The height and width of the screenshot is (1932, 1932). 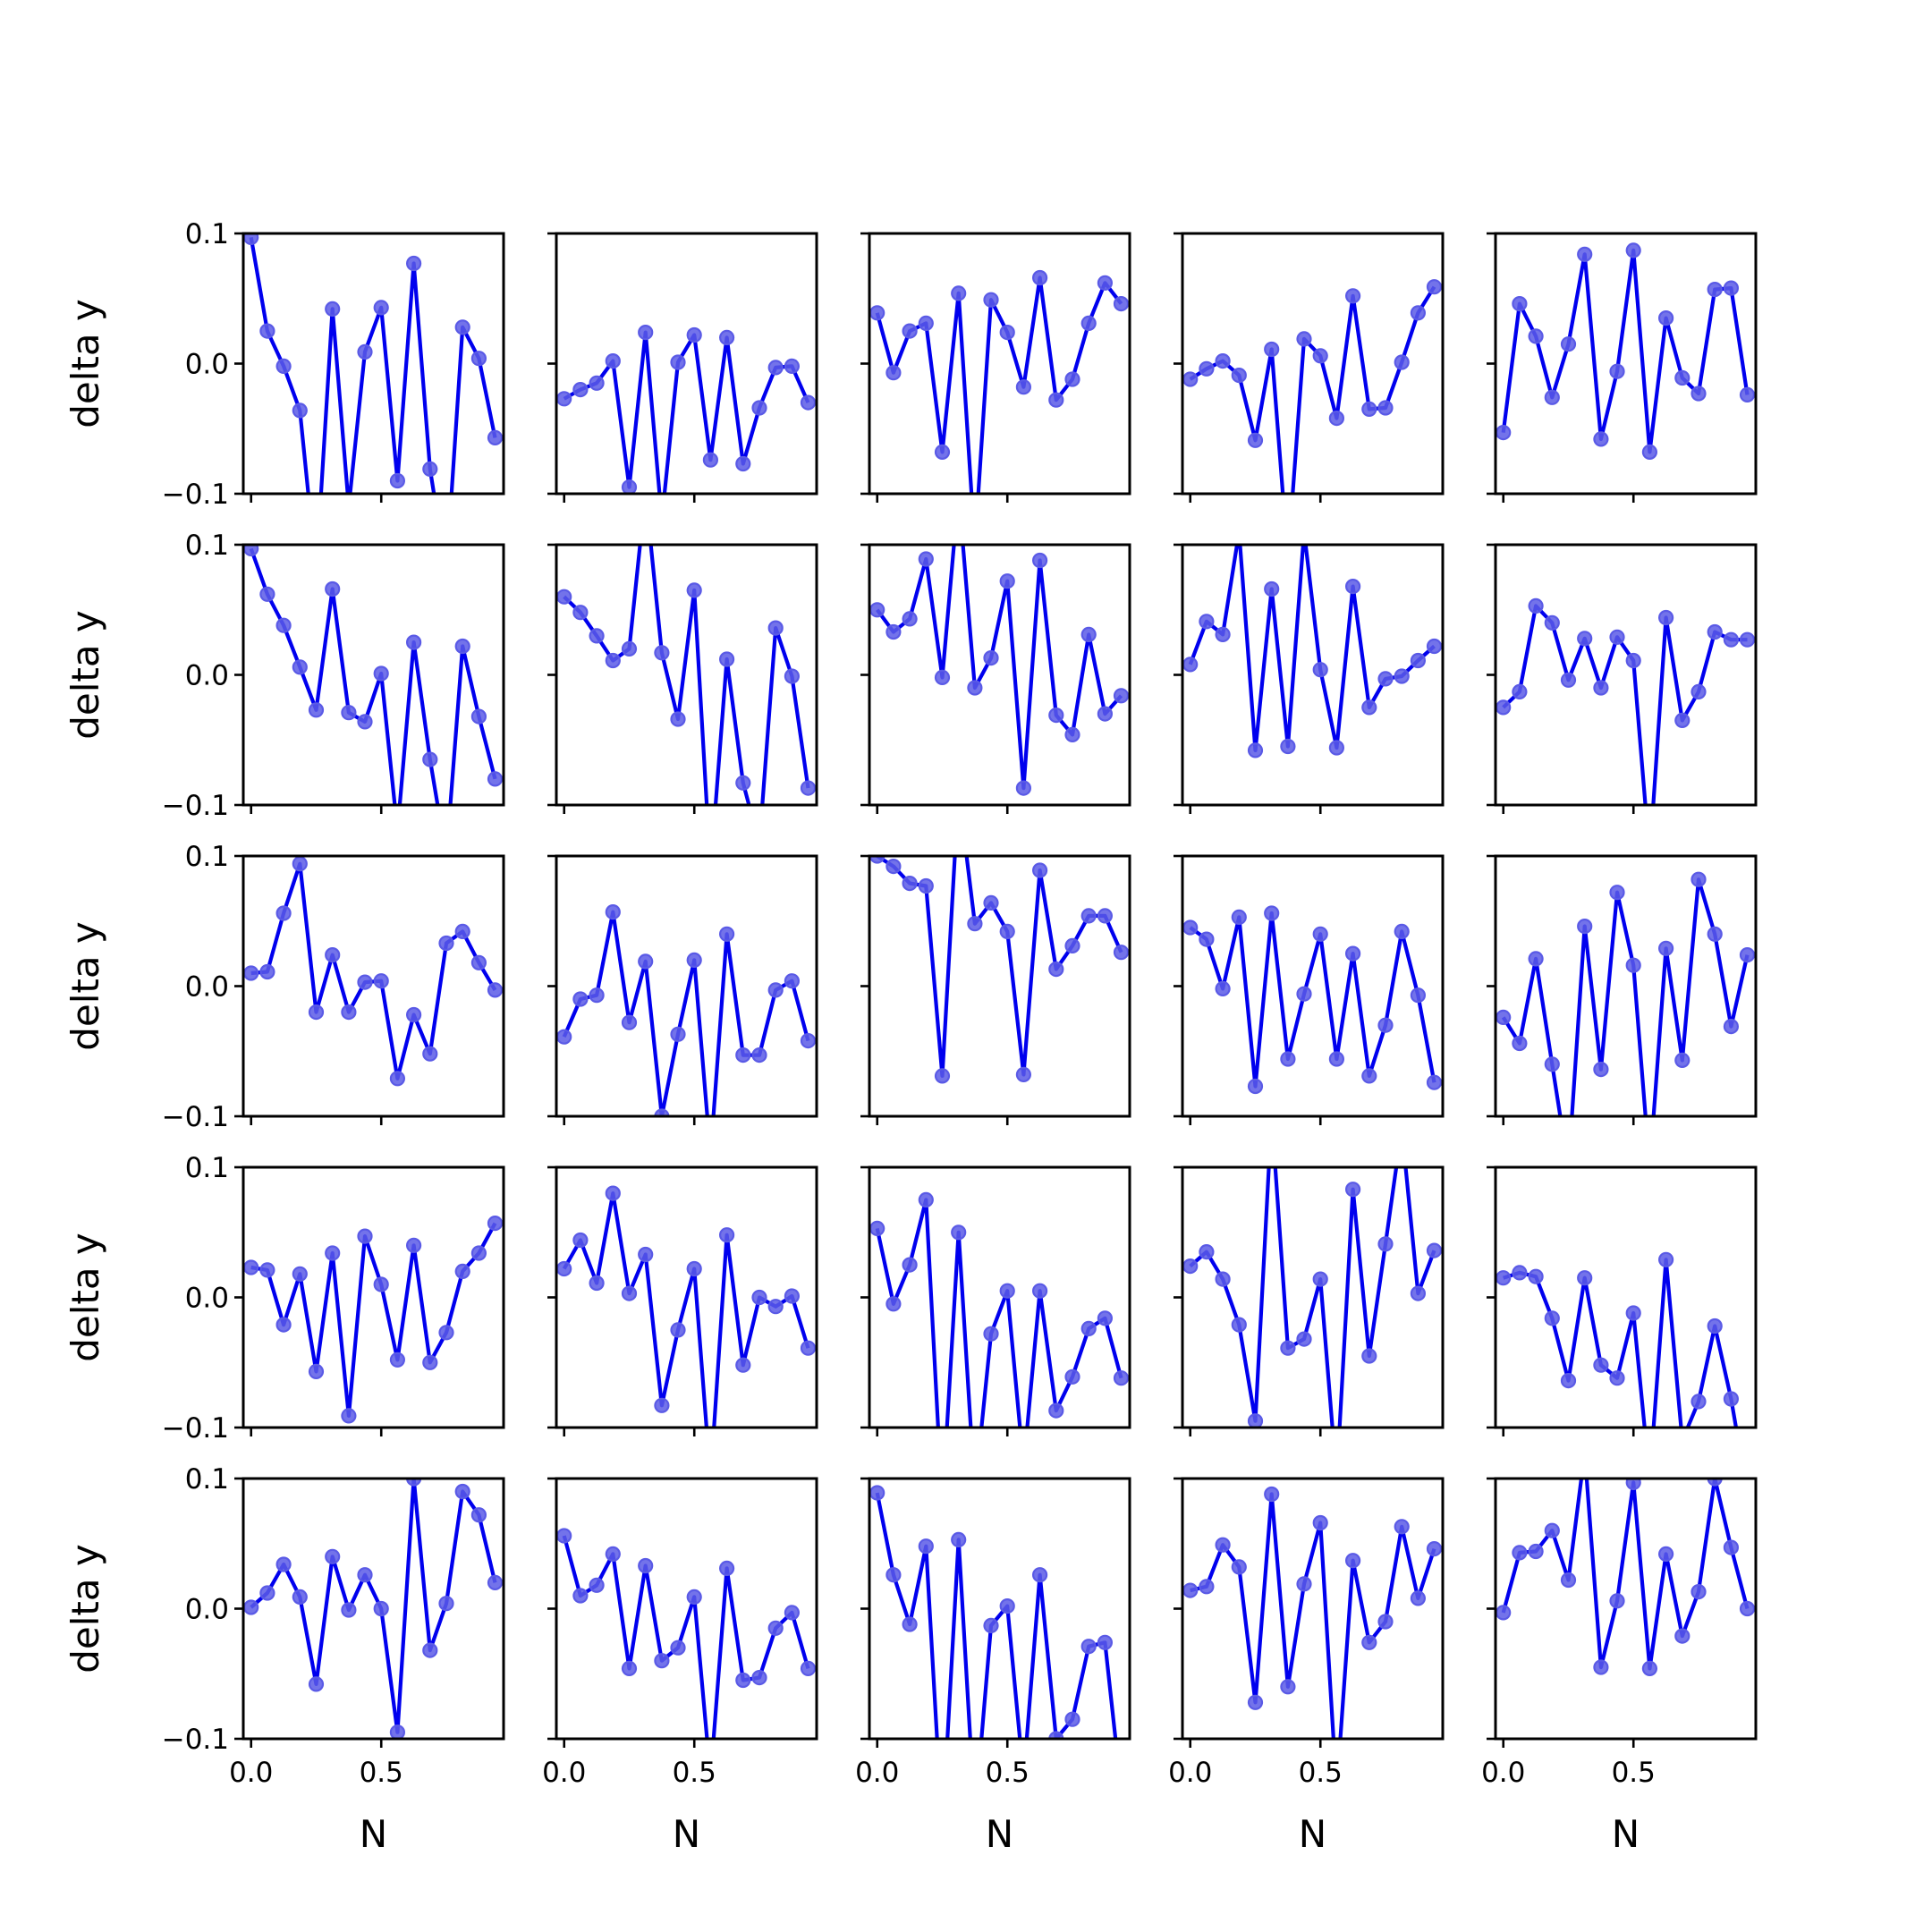 I want to click on y-axis-label: delta y, so click(x=85, y=1297).